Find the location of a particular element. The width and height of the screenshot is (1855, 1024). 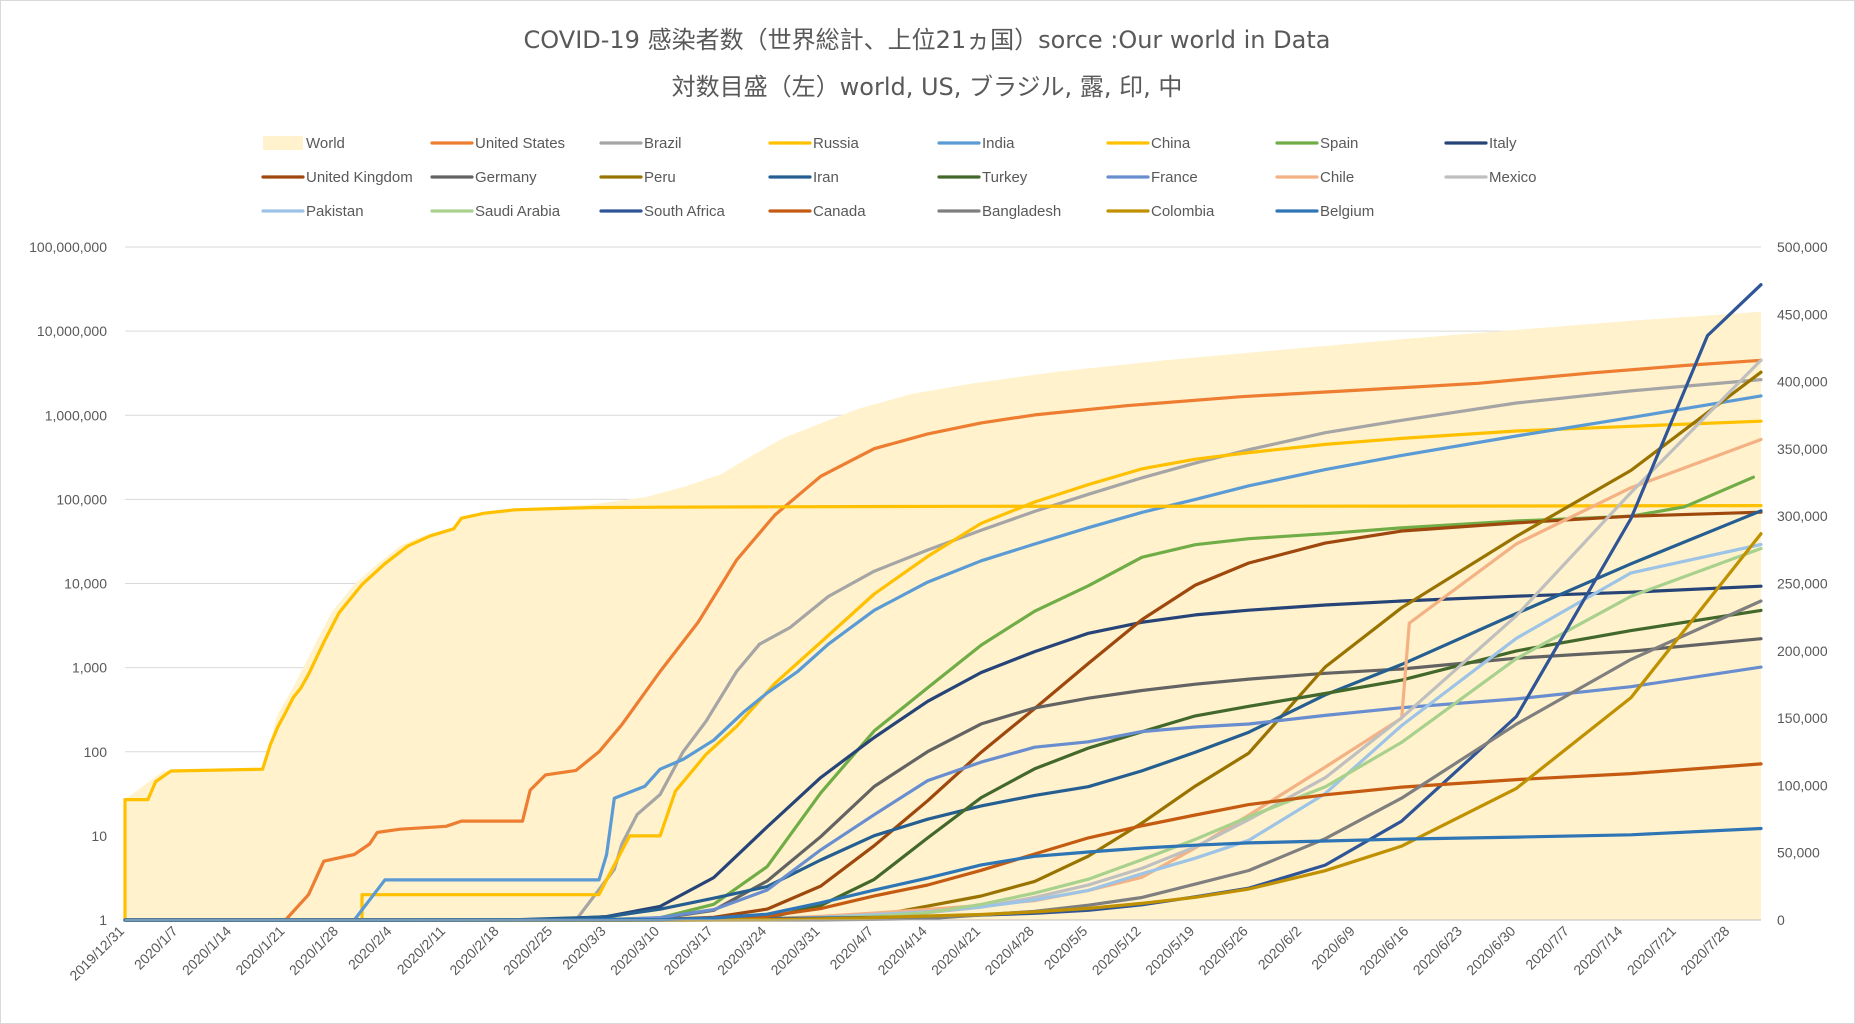

y-right-tick-label: 50,000 is located at coordinates (1798, 853).